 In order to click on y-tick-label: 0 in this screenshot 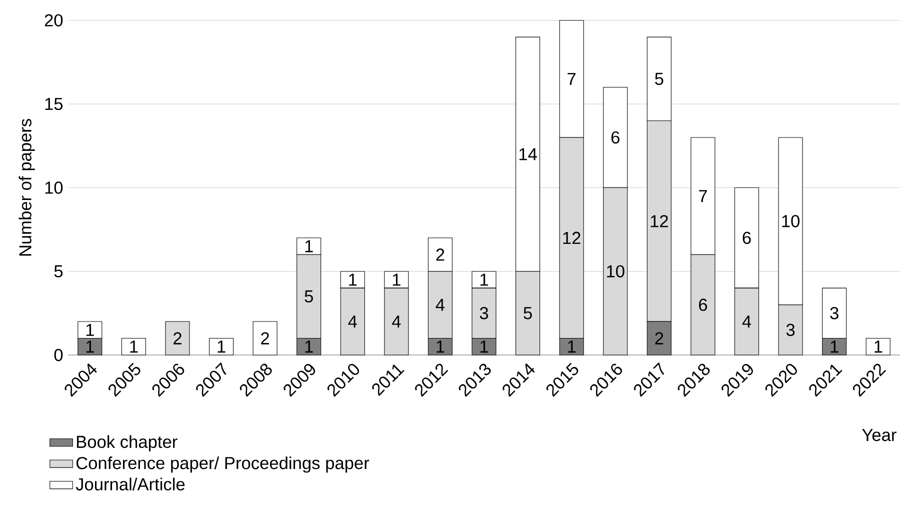, I will do `click(58, 355)`.